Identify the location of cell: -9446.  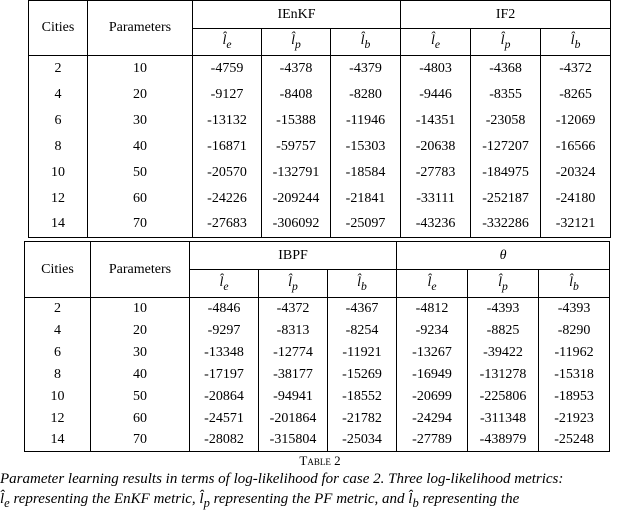
(436, 94).